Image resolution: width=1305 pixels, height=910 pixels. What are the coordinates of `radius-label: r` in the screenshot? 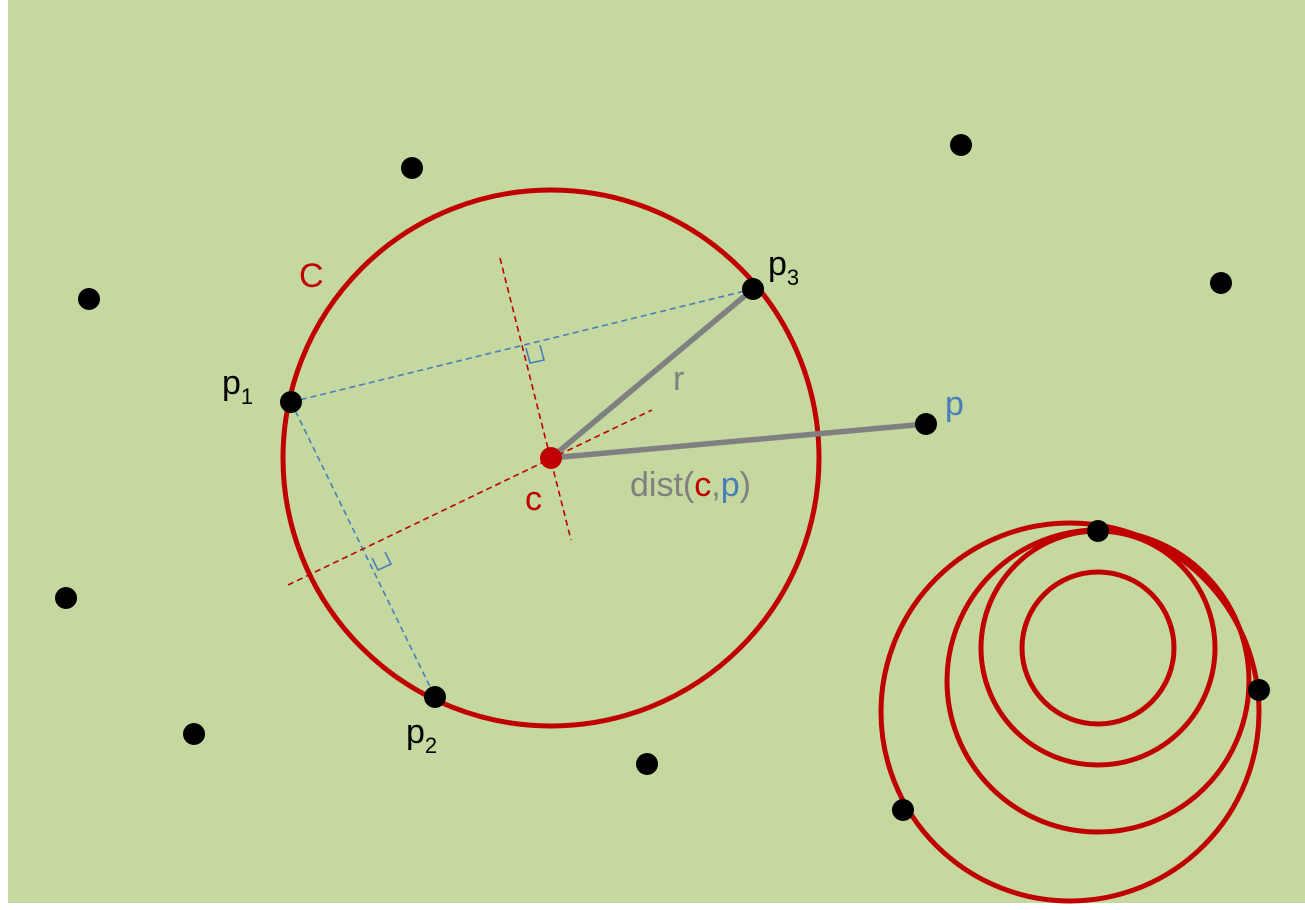 It's located at (678, 379).